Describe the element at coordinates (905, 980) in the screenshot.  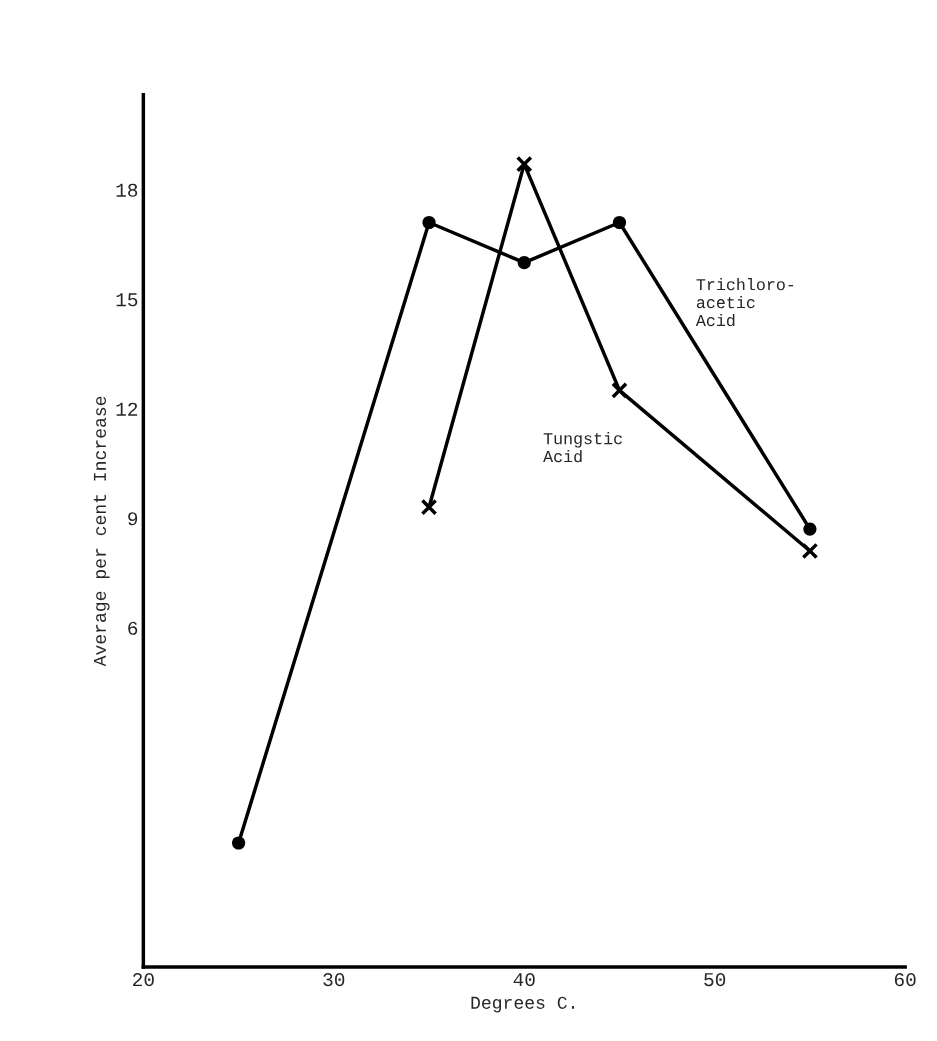
I see `x-tick-label: 60` at that location.